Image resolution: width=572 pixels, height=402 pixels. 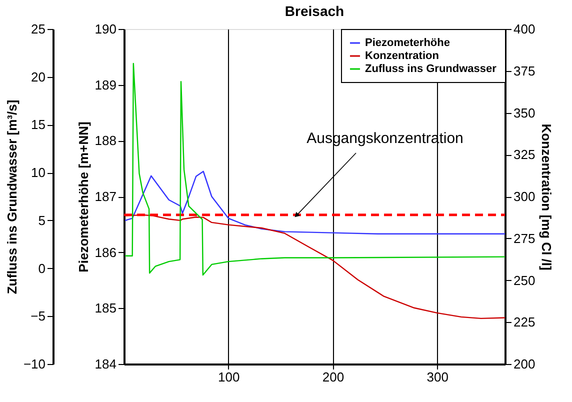 I want to click on y2-tick-label: 350, so click(x=525, y=112).